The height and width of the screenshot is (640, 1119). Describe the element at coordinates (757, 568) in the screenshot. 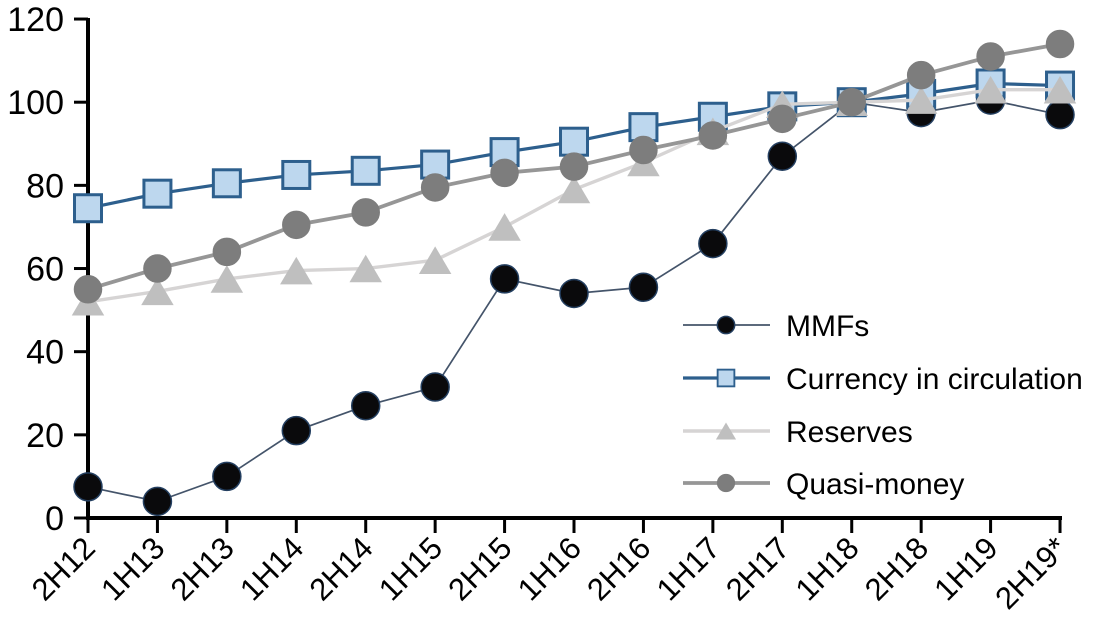

I see `x-tick-label: 2H17` at that location.